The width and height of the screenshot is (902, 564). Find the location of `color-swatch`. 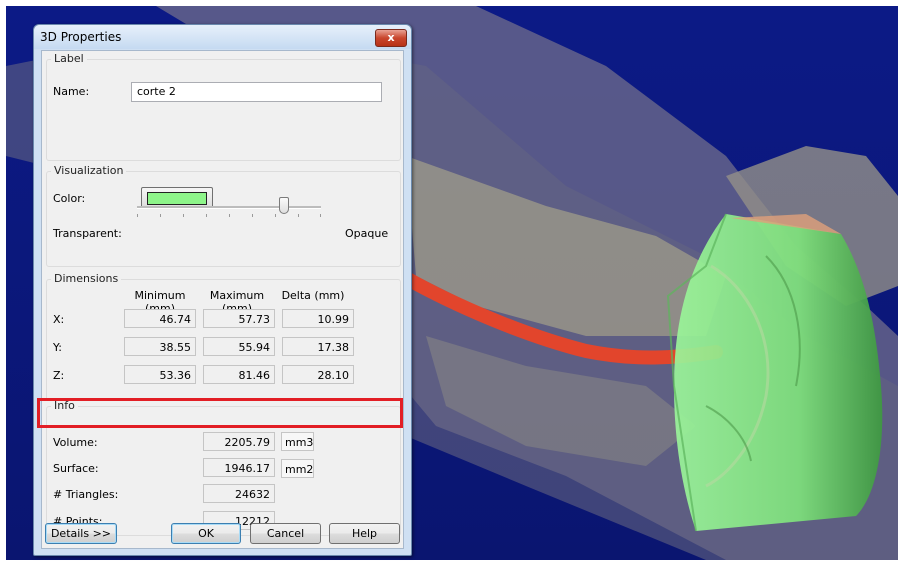

color-swatch is located at coordinates (177, 198).